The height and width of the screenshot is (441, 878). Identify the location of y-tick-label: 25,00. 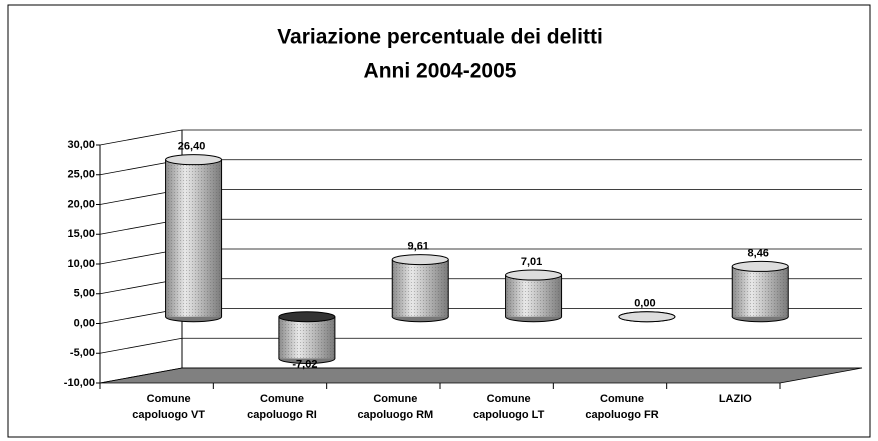
(81, 175).